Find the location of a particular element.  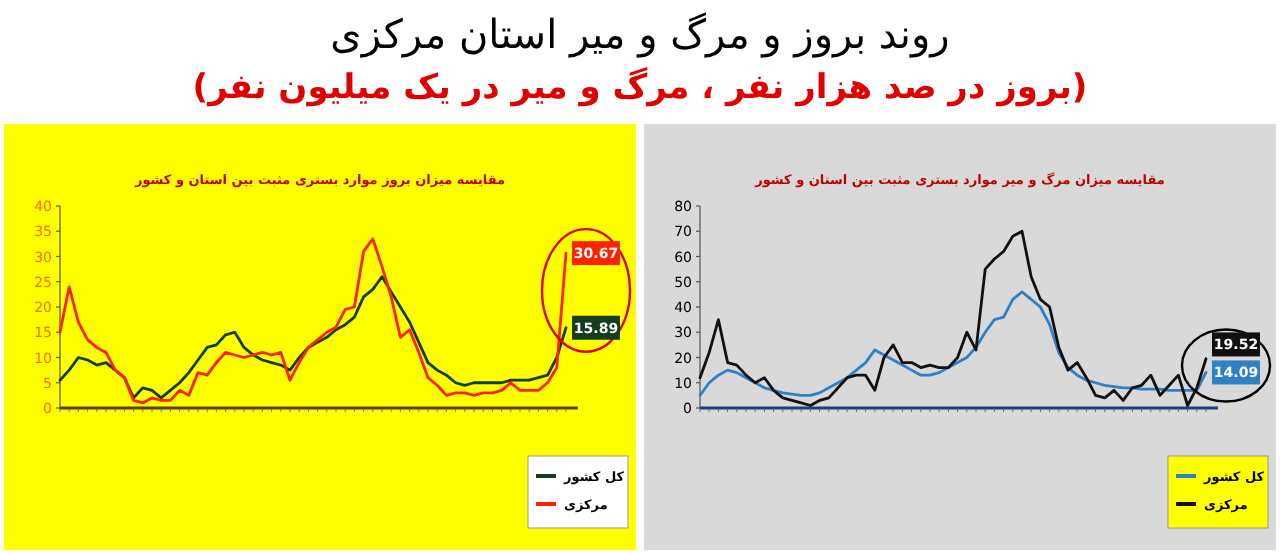

text: (بروز در صد هزار نفر ، مرگ و میر در یک میلیون نفر) is located at coordinates (640, 87).